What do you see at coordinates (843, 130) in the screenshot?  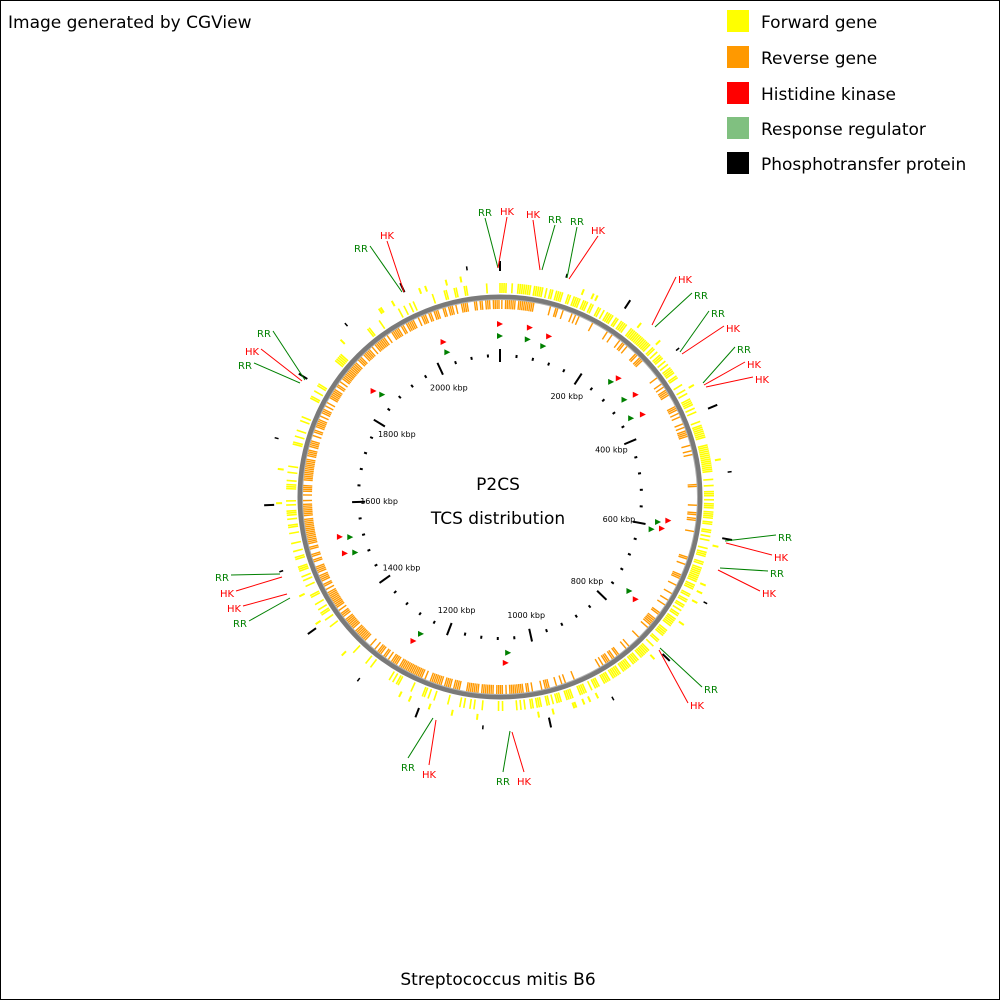 I see `legend-label: Response regulator` at bounding box center [843, 130].